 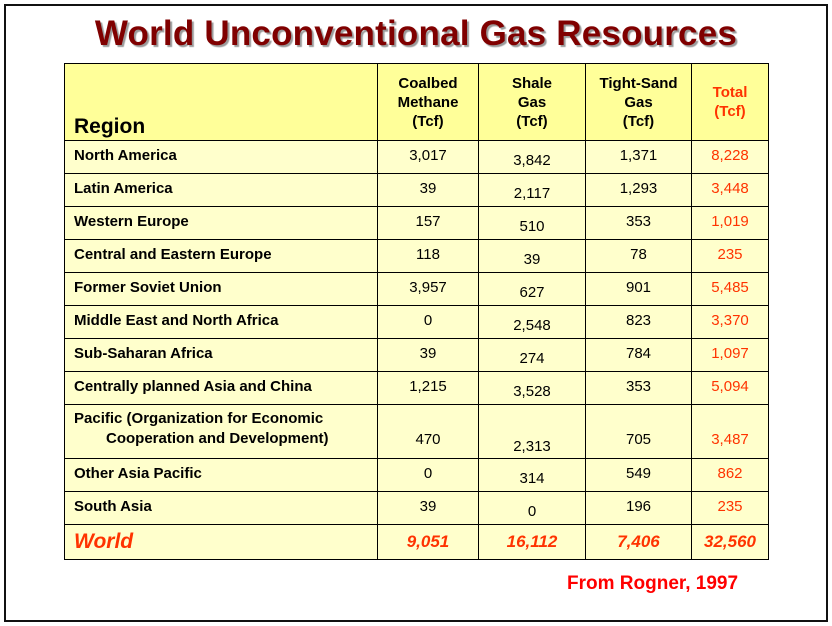 I want to click on shale-cell: 39, so click(x=532, y=256).